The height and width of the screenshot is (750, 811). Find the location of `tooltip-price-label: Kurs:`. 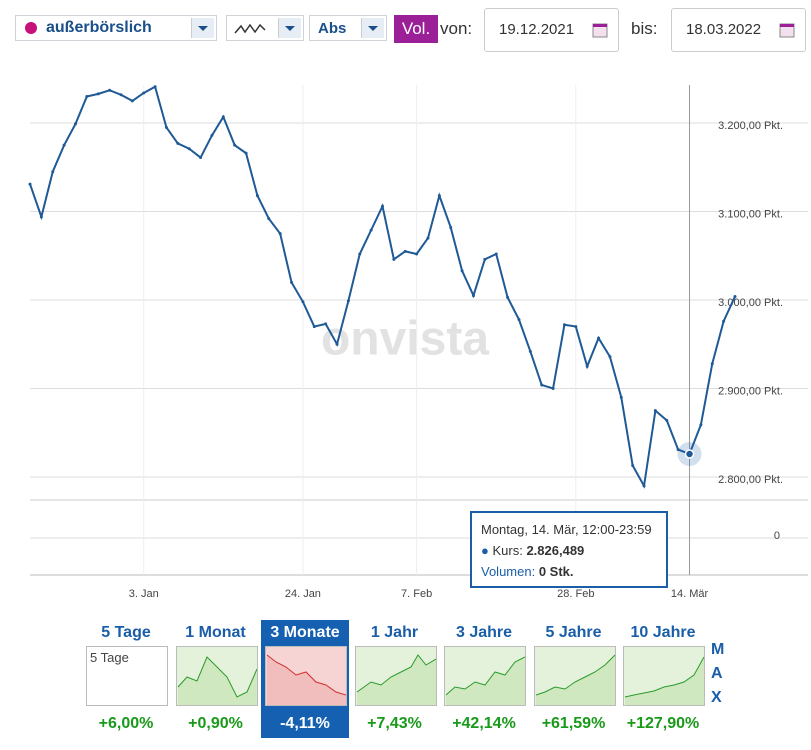

tooltip-price-label: Kurs: is located at coordinates (507, 550).